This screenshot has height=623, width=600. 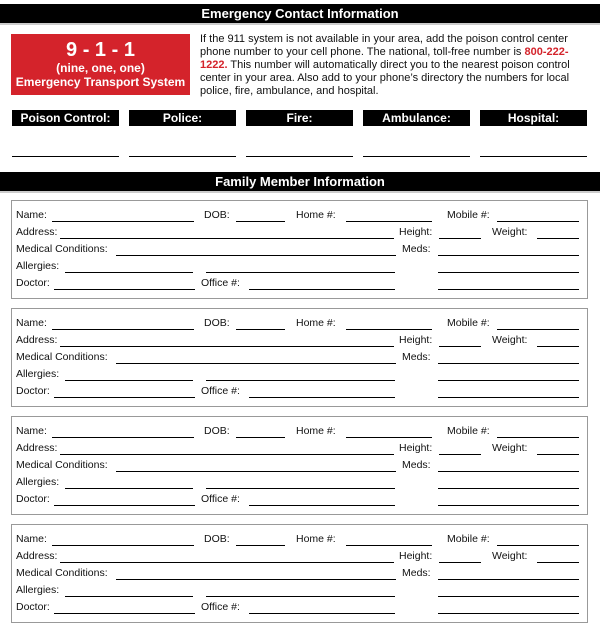 What do you see at coordinates (299, 156) in the screenshot?
I see `contact-field-fire` at bounding box center [299, 156].